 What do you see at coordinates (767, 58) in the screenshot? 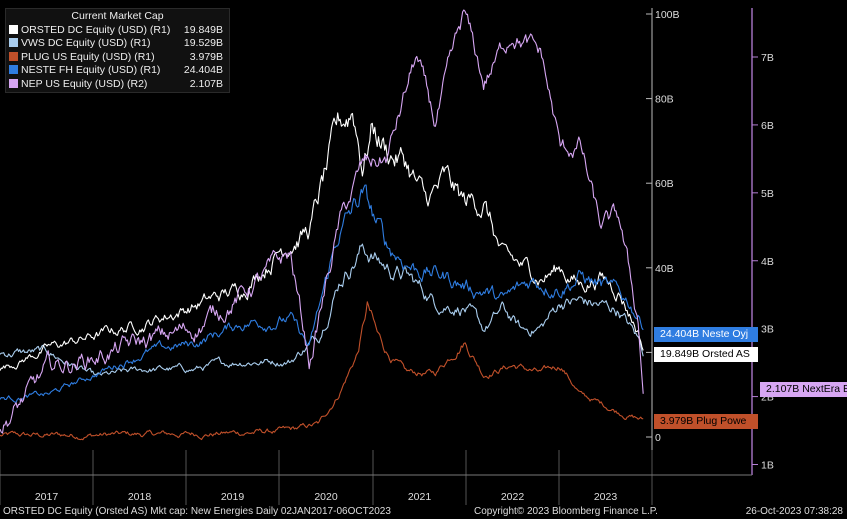
I see `right-tick-label: 7B` at bounding box center [767, 58].